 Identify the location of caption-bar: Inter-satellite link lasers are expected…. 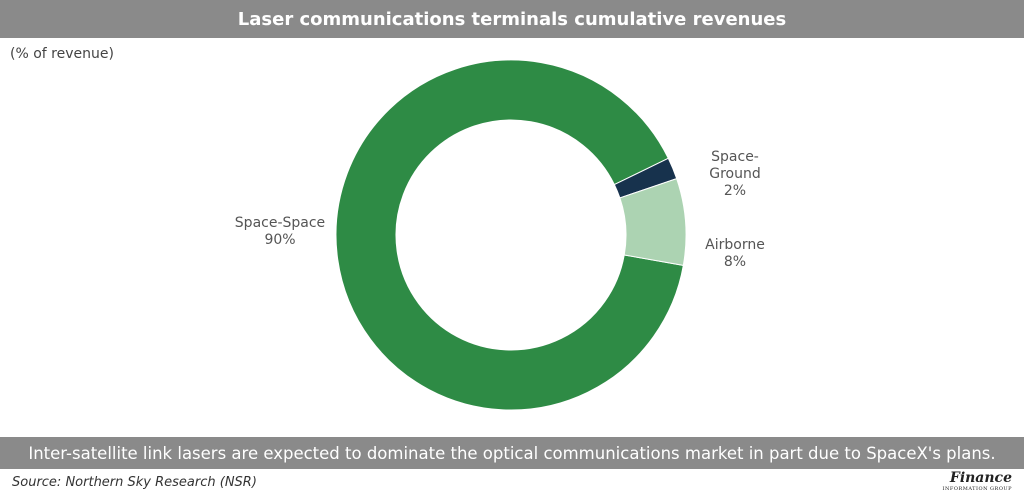
(512, 453).